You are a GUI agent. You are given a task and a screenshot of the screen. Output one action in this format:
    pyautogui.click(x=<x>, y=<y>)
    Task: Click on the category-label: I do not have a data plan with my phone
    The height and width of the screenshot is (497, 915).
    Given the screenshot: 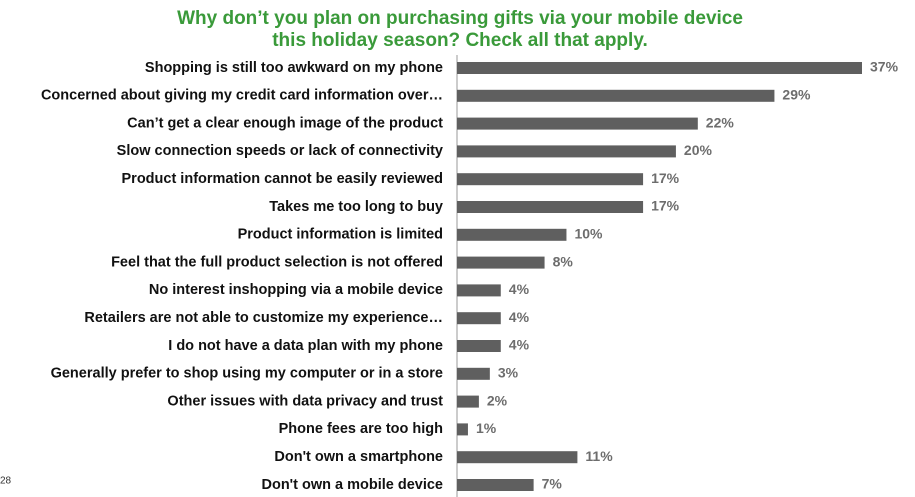 What is the action you would take?
    pyautogui.click(x=305, y=346)
    